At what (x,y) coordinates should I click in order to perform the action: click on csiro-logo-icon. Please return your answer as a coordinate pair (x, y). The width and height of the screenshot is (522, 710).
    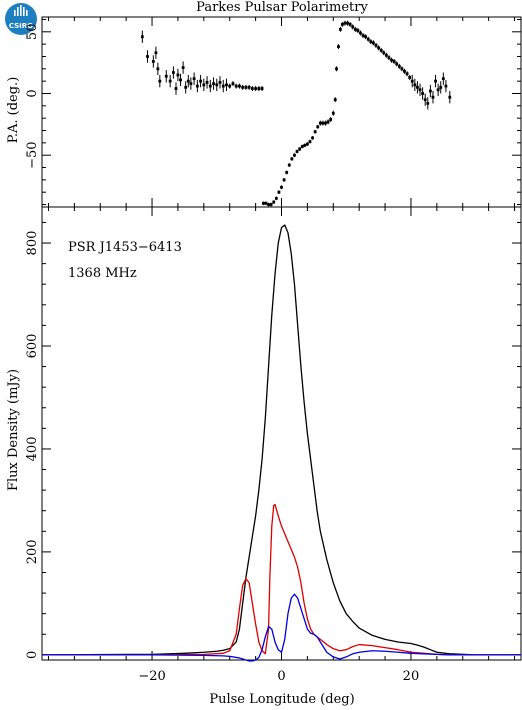
    Looking at the image, I should click on (21, 19).